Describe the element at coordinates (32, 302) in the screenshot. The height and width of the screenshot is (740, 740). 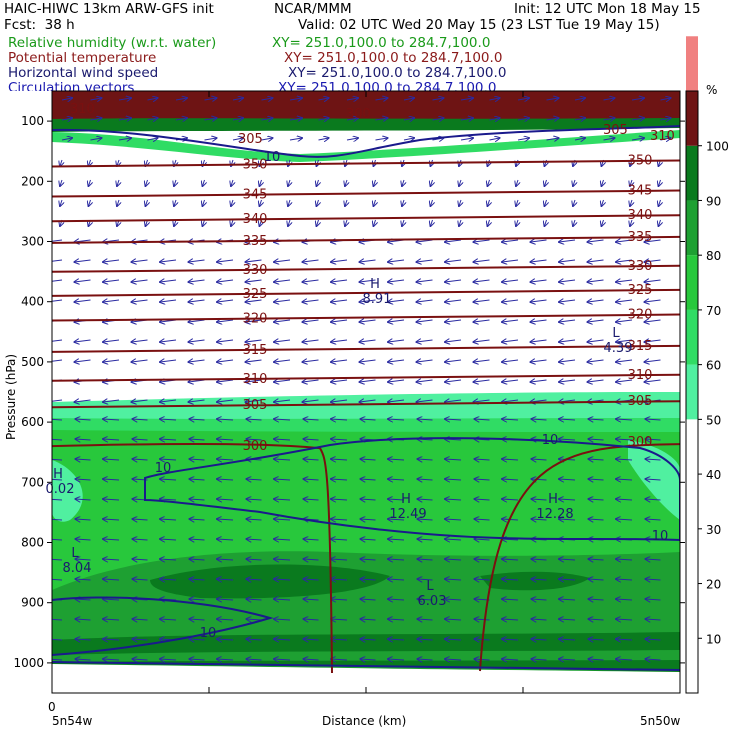
I see `y-tick-label: 400` at that location.